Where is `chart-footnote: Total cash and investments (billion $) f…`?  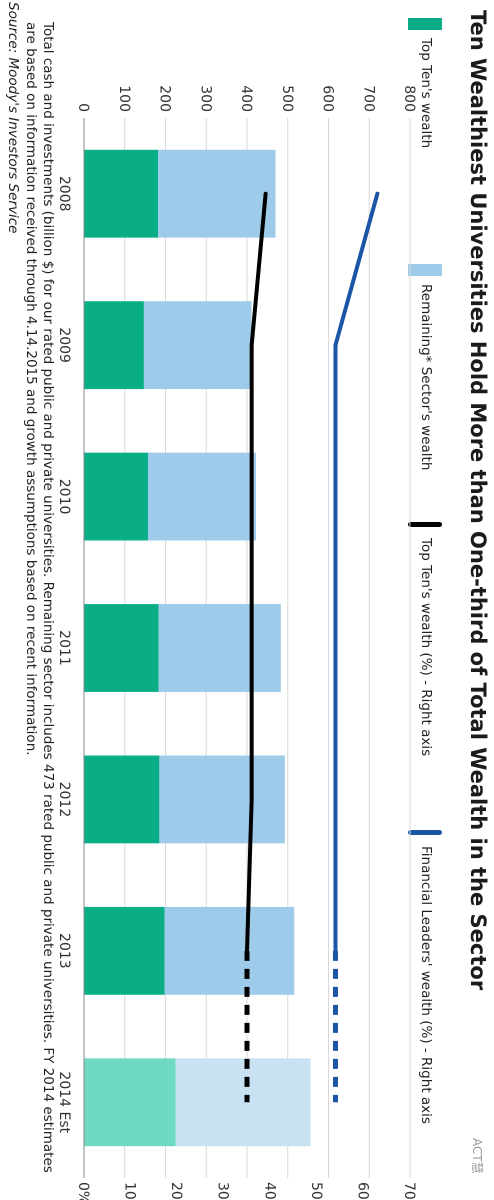 chart-footnote: Total cash and investments (billion $) f… is located at coordinates (39, 597).